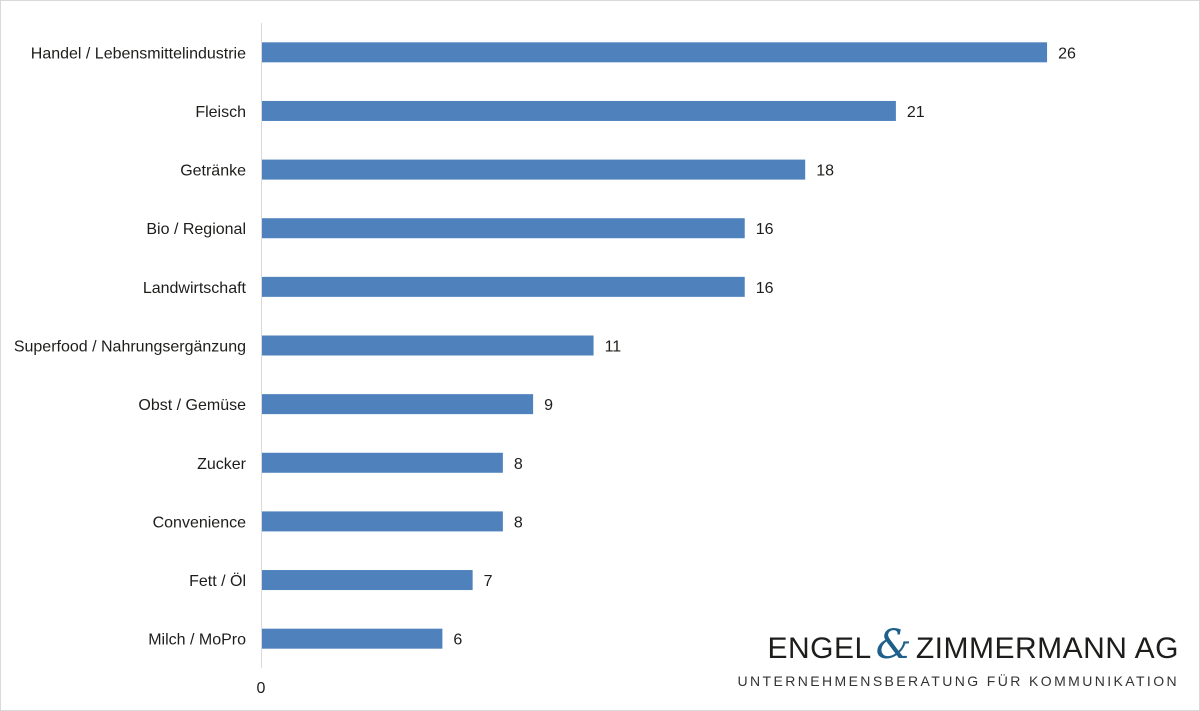 This screenshot has width=1200, height=711. What do you see at coordinates (488, 581) in the screenshot?
I see `data-label: 7` at bounding box center [488, 581].